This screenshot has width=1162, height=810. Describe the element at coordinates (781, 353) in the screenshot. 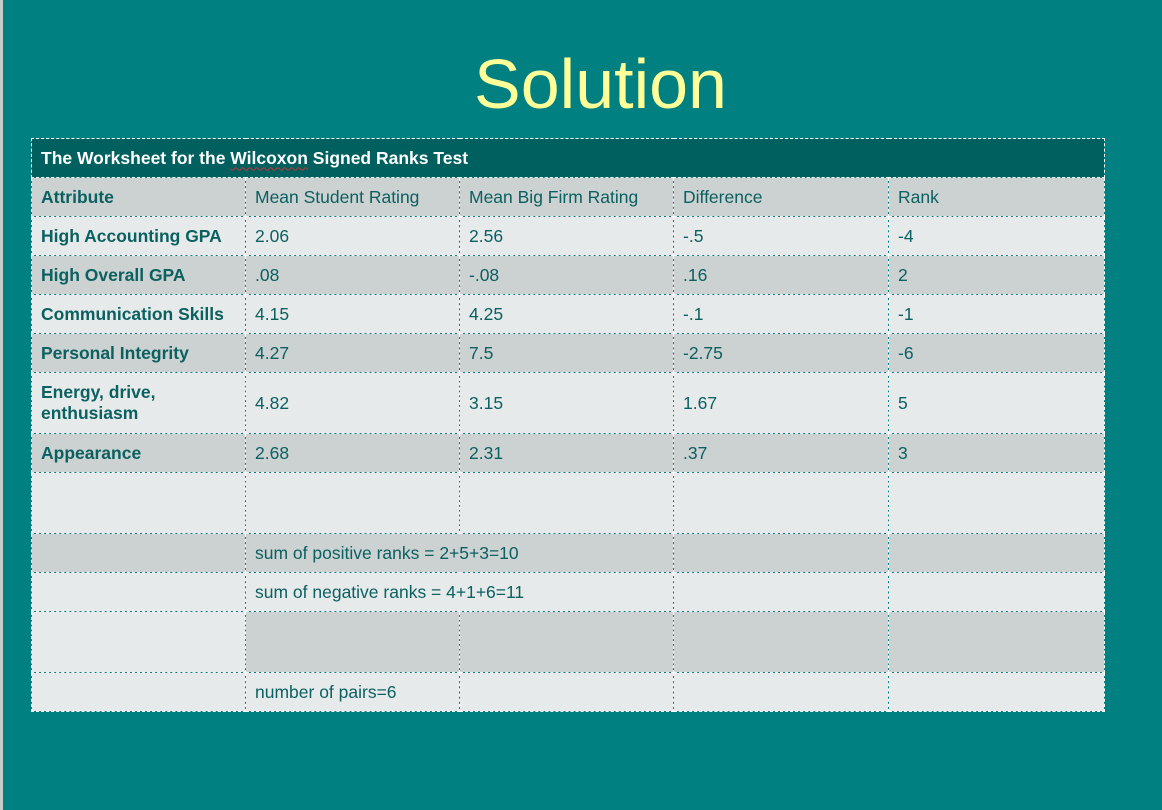

I see `difference-cell: -2.75` at that location.